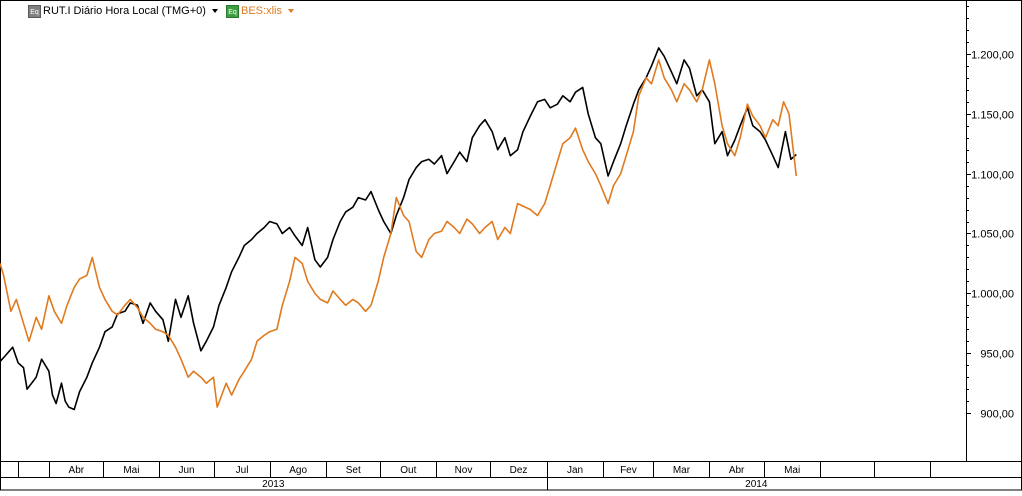  Describe the element at coordinates (682, 470) in the screenshot. I see `x-tick-label: Mar` at that location.